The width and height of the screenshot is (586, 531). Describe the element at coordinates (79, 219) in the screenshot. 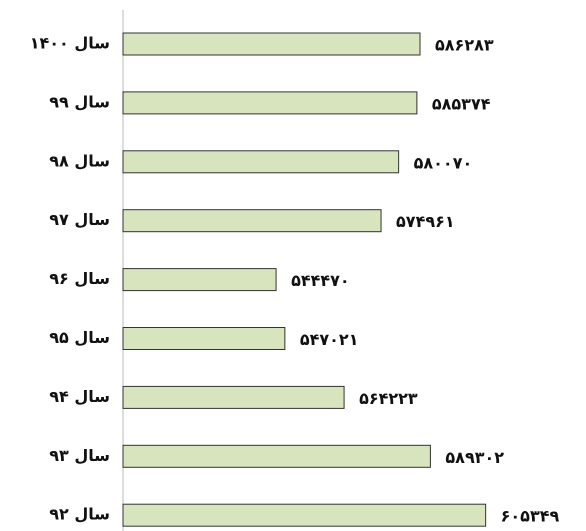

I see `category-label: سال ۹۷` at that location.